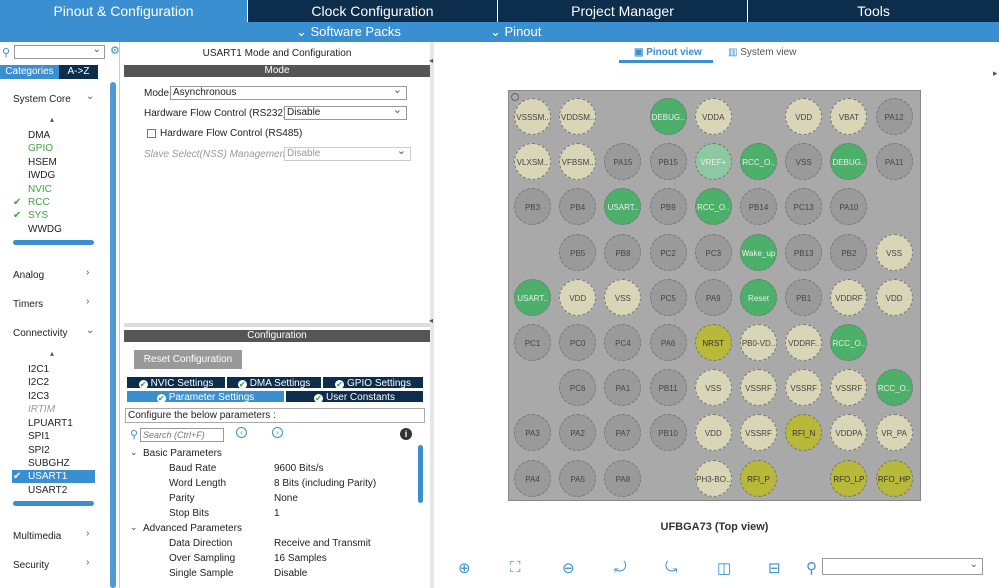  What do you see at coordinates (758, 252) in the screenshot?
I see `pin-wake-up: Wake_up` at bounding box center [758, 252].